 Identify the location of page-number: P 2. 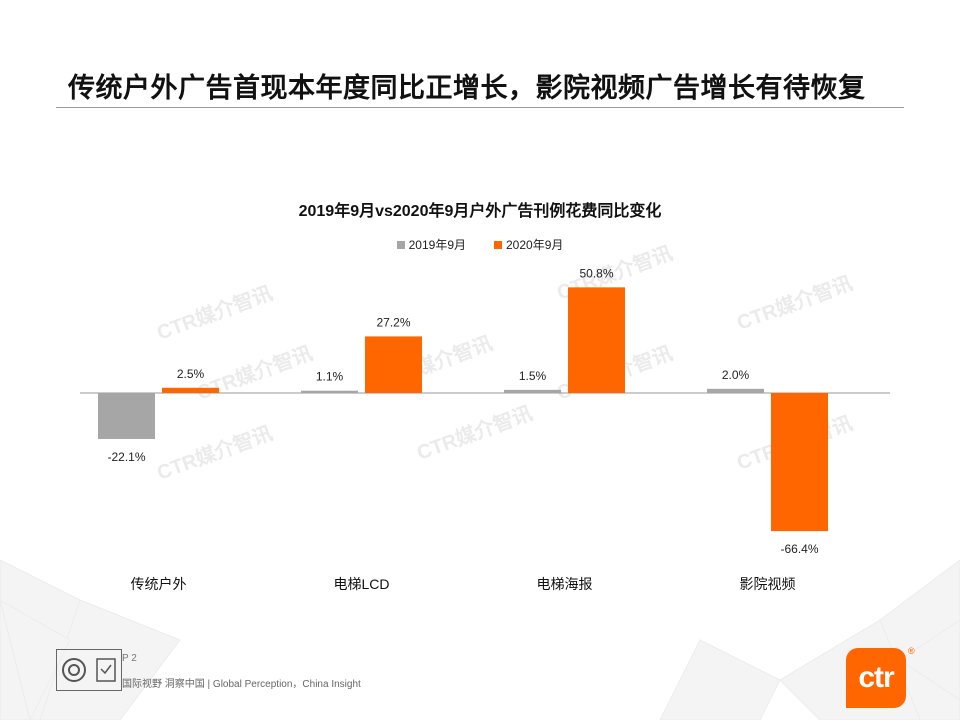
(129, 658).